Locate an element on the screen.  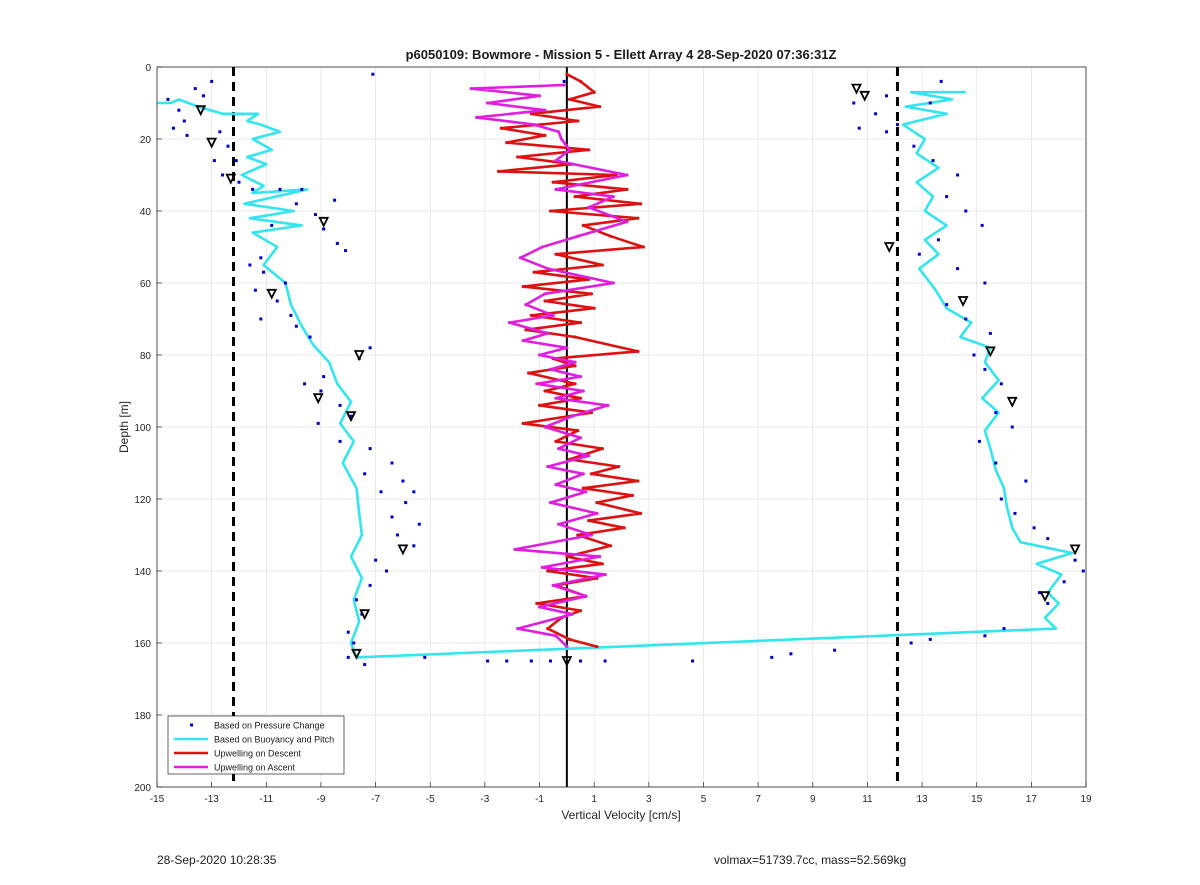
legend-label: Upwelling on Ascent is located at coordinates (255, 768).